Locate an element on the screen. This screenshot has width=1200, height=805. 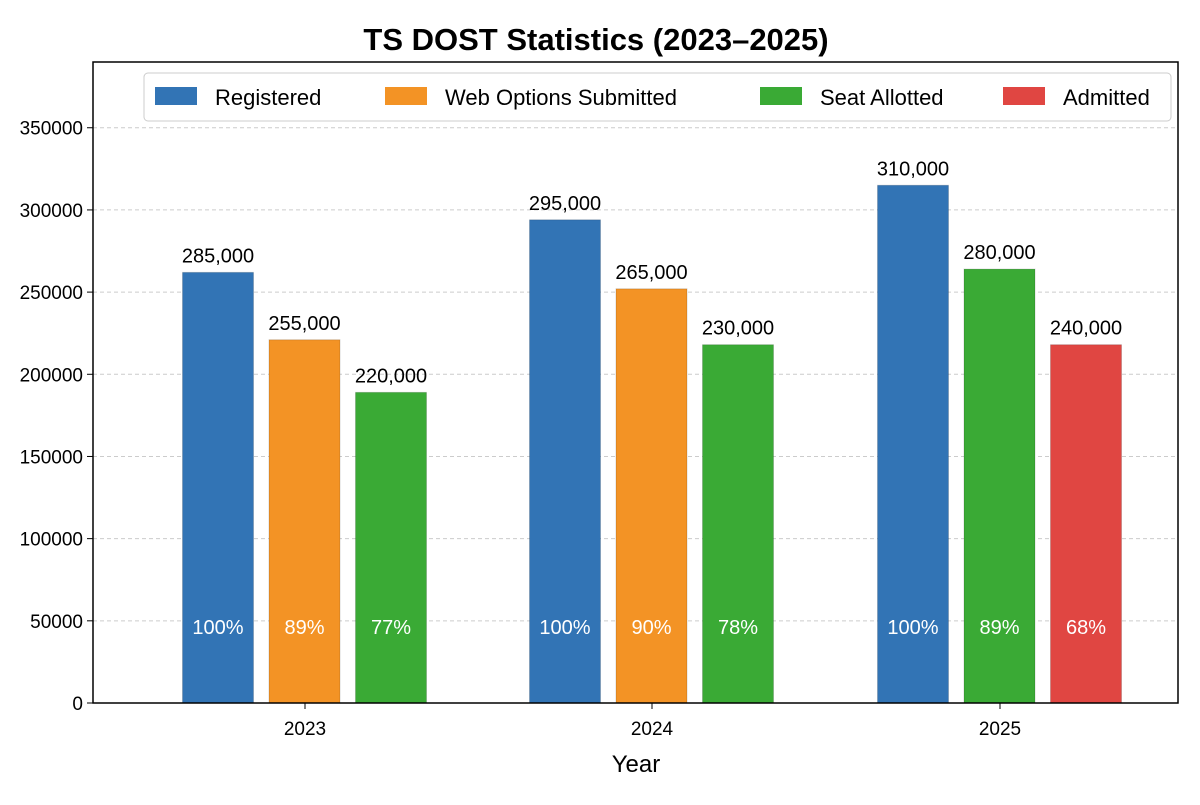
y-tick-label: 50000 is located at coordinates (56, 622).